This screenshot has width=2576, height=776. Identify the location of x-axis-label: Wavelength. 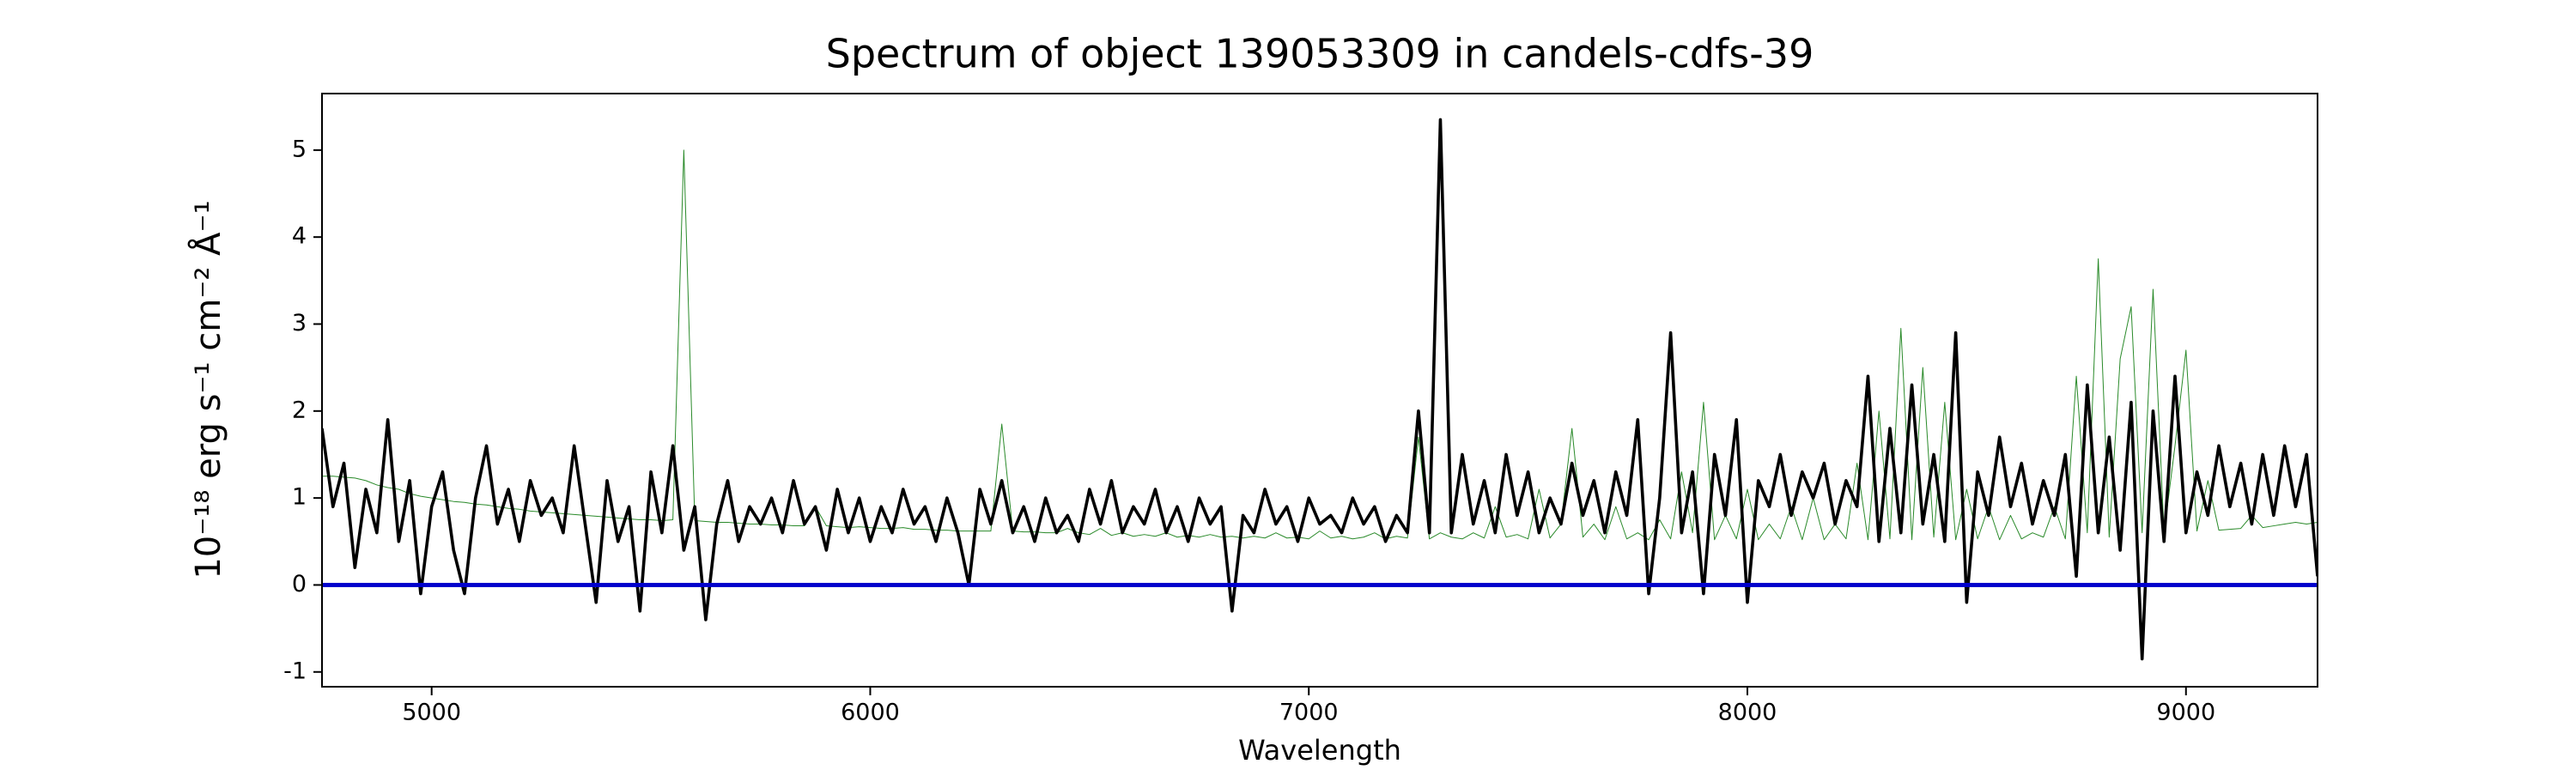
(1319, 750).